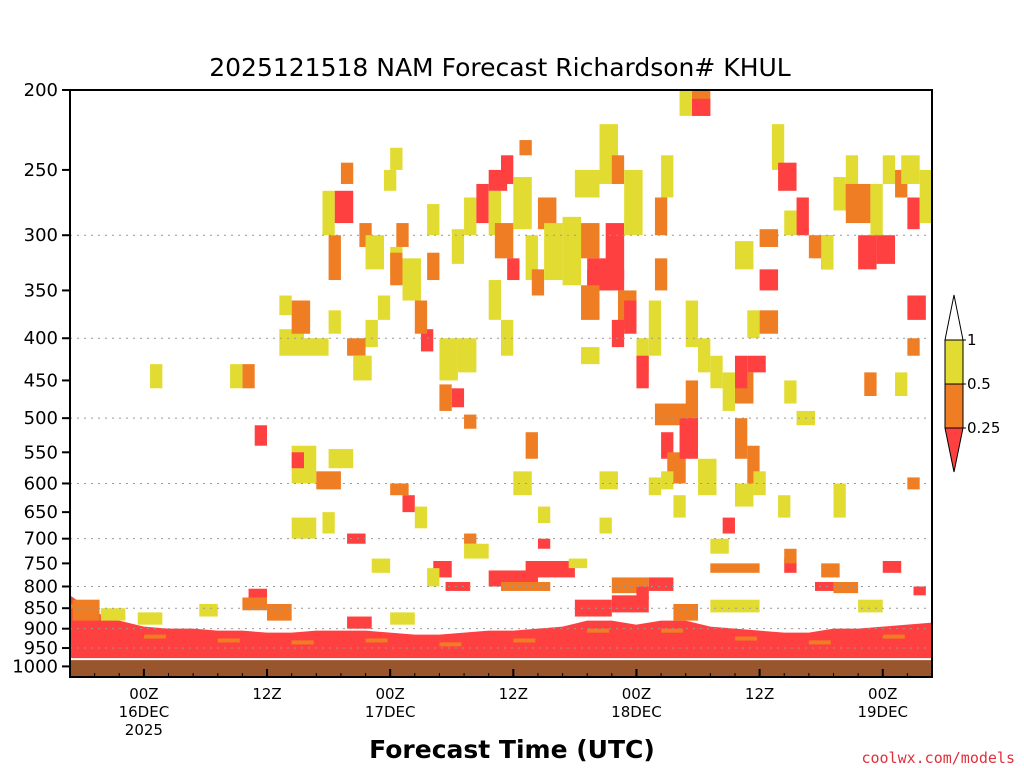  What do you see at coordinates (41, 452) in the screenshot?
I see `y-tick-label: 550` at bounding box center [41, 452].